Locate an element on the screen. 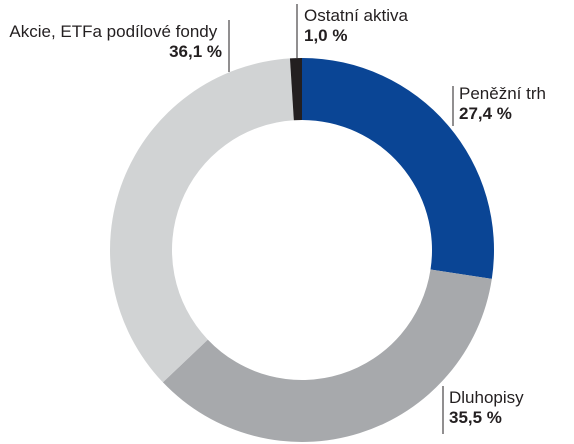  donut-segment is located at coordinates (295, 89).